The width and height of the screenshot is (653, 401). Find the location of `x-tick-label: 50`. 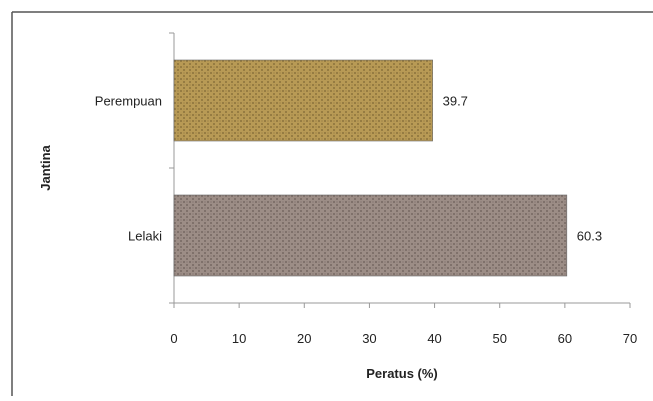

x-tick-label: 50 is located at coordinates (499, 338).